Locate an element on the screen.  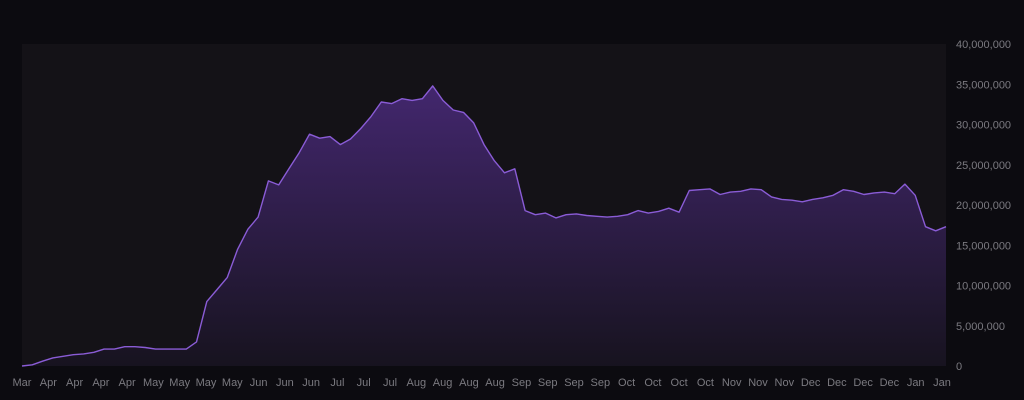
y-tick-label: 40,000,000 is located at coordinates (983, 45).